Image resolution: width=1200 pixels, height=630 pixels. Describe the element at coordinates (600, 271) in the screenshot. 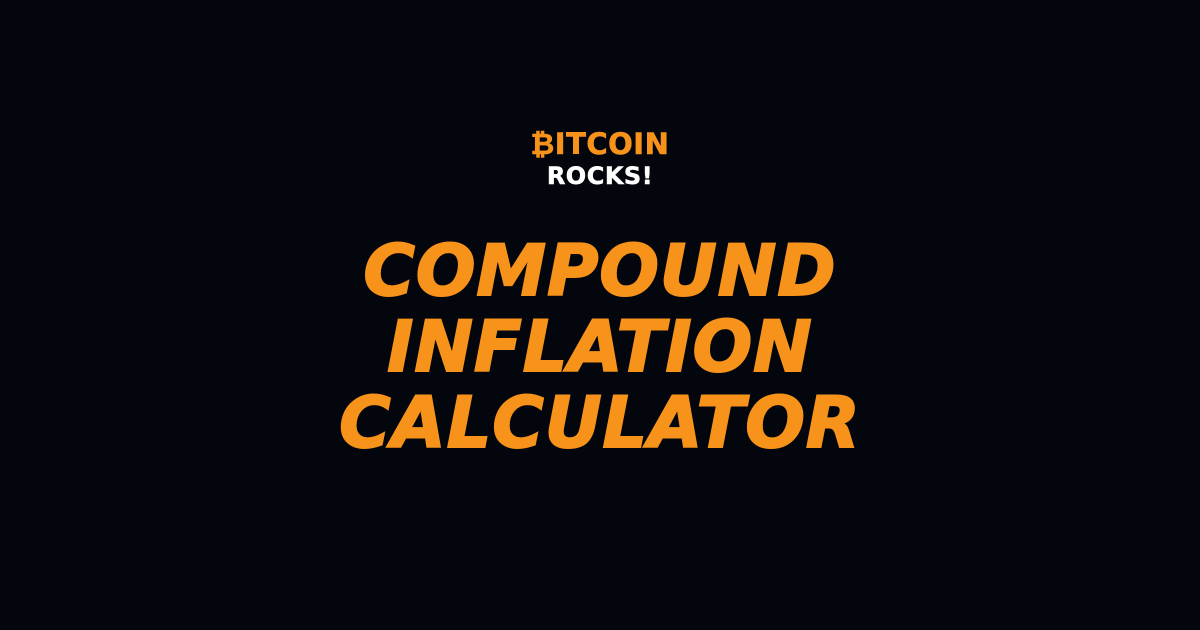

I see `title-line-1: COMPOUND` at that location.